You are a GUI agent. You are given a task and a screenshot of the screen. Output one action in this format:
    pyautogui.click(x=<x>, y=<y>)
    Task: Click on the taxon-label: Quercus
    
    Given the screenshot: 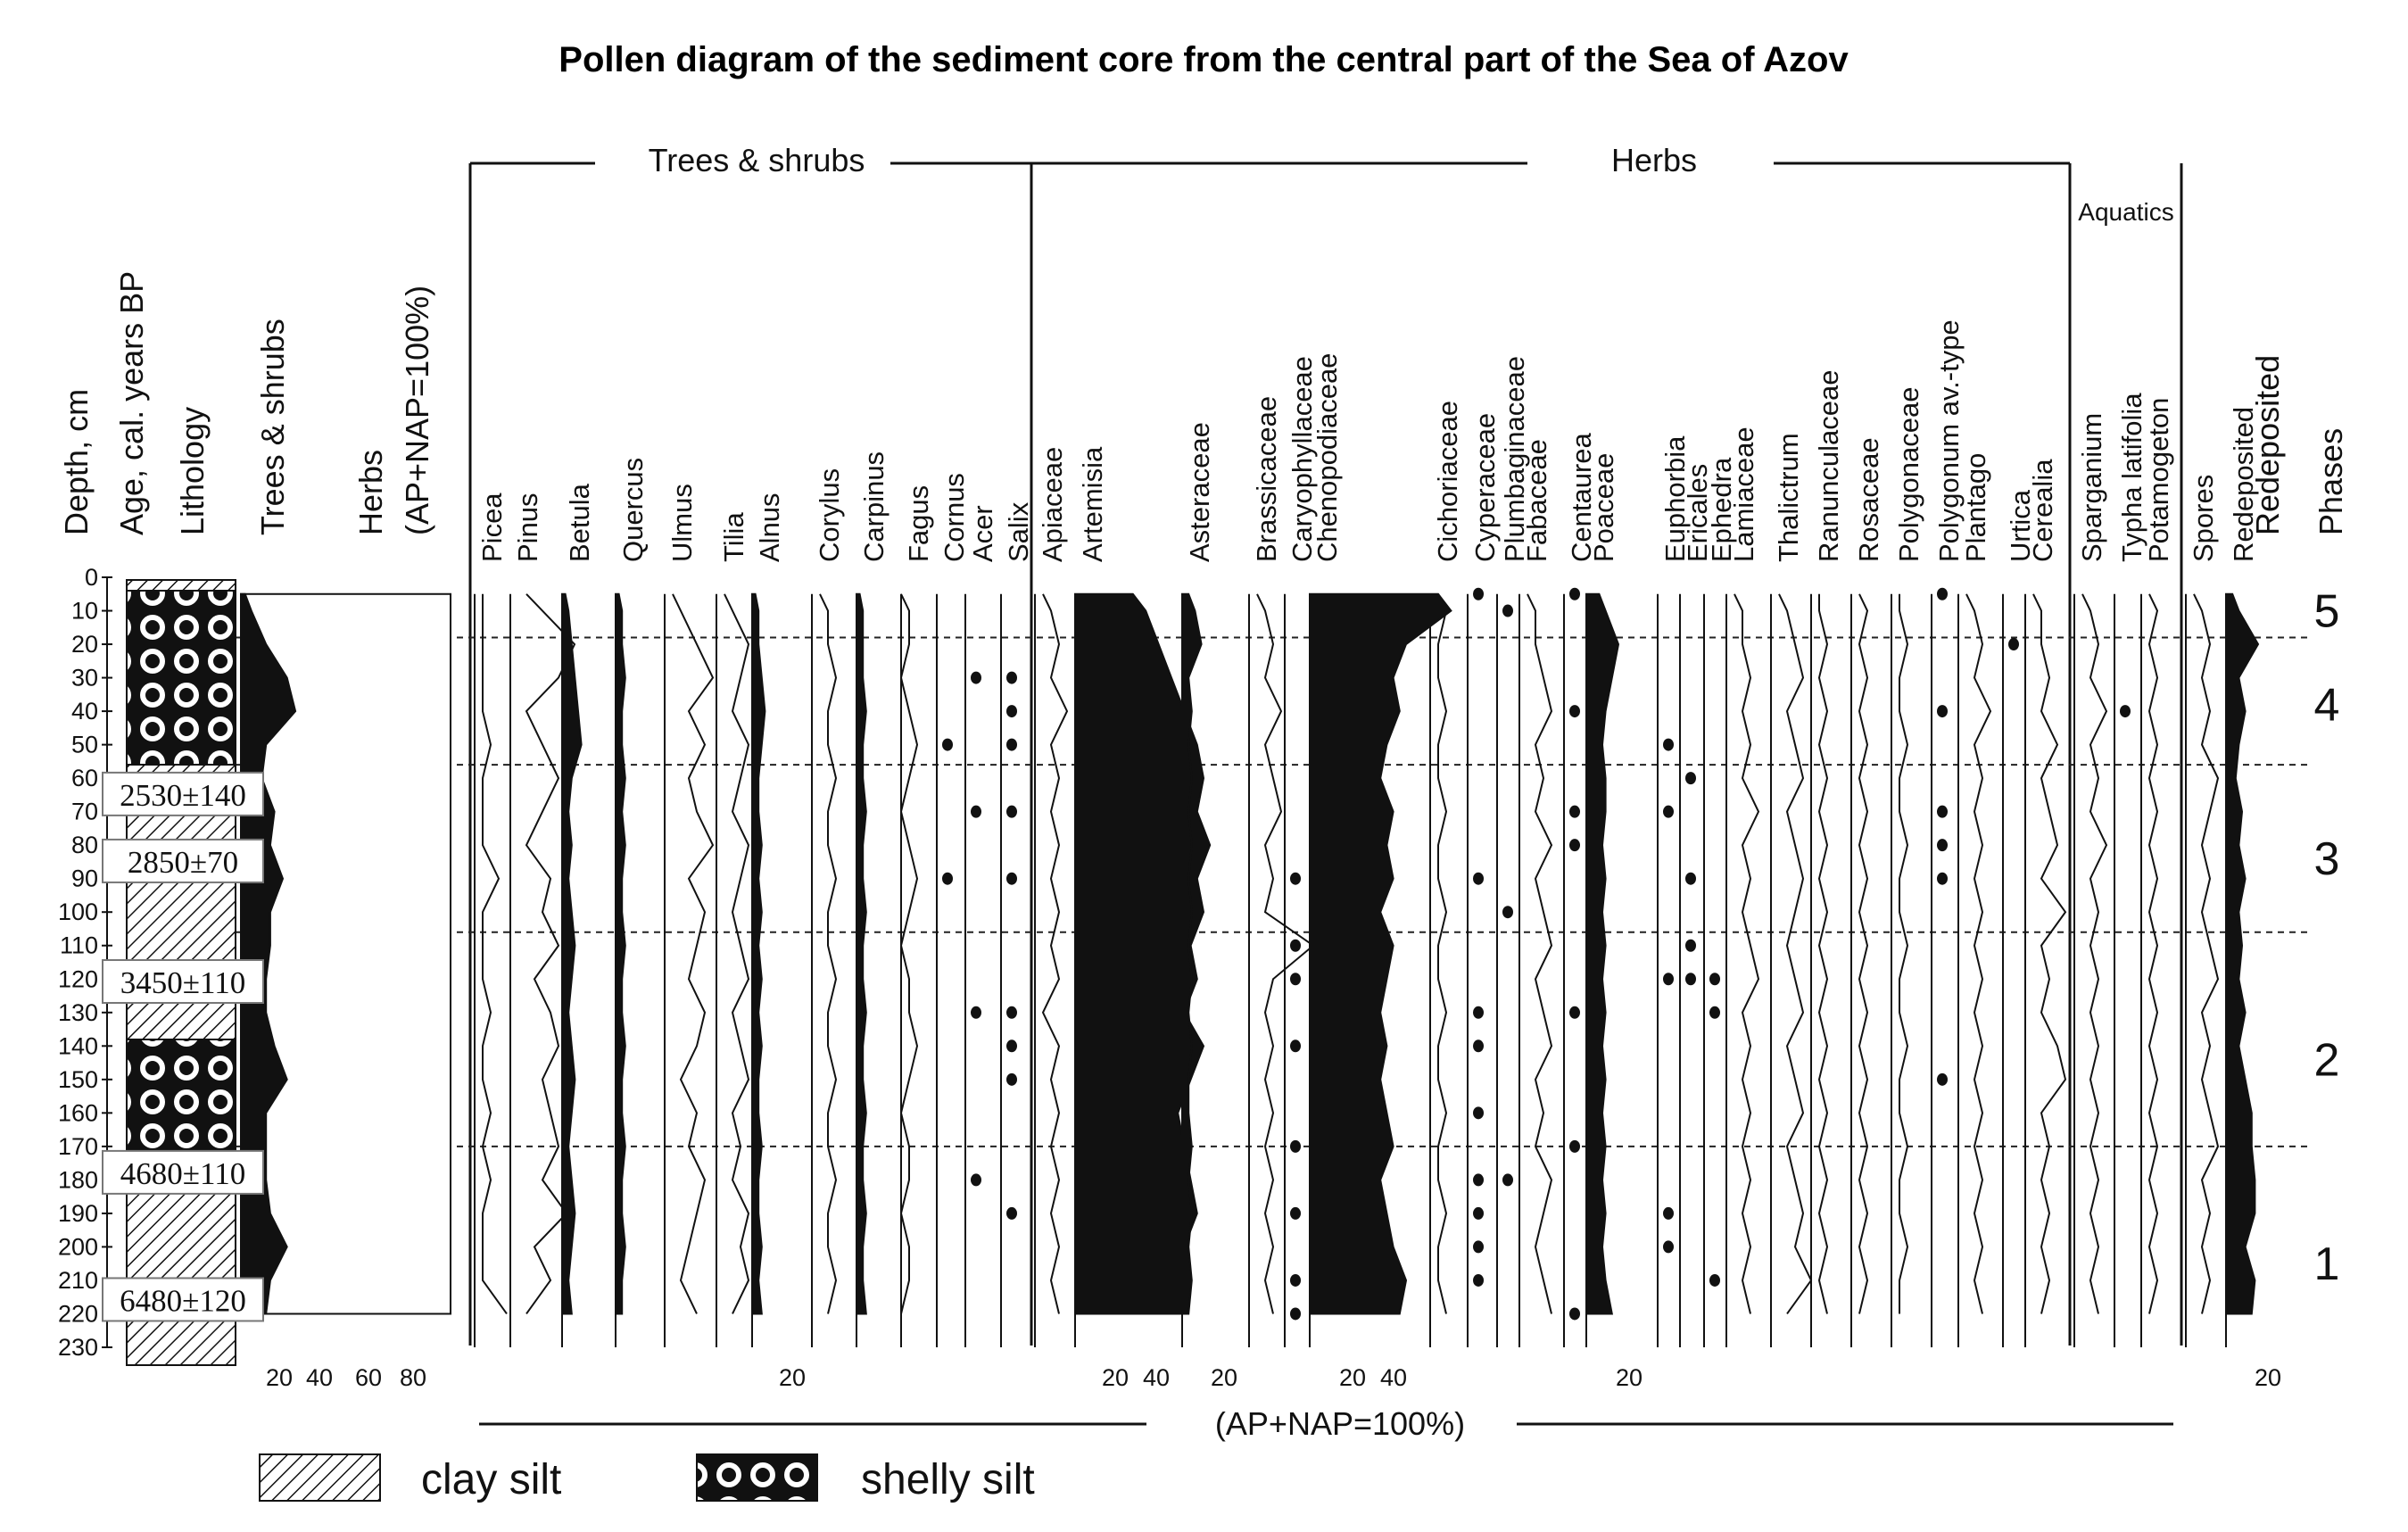 What is the action you would take?
    pyautogui.click(x=633, y=510)
    